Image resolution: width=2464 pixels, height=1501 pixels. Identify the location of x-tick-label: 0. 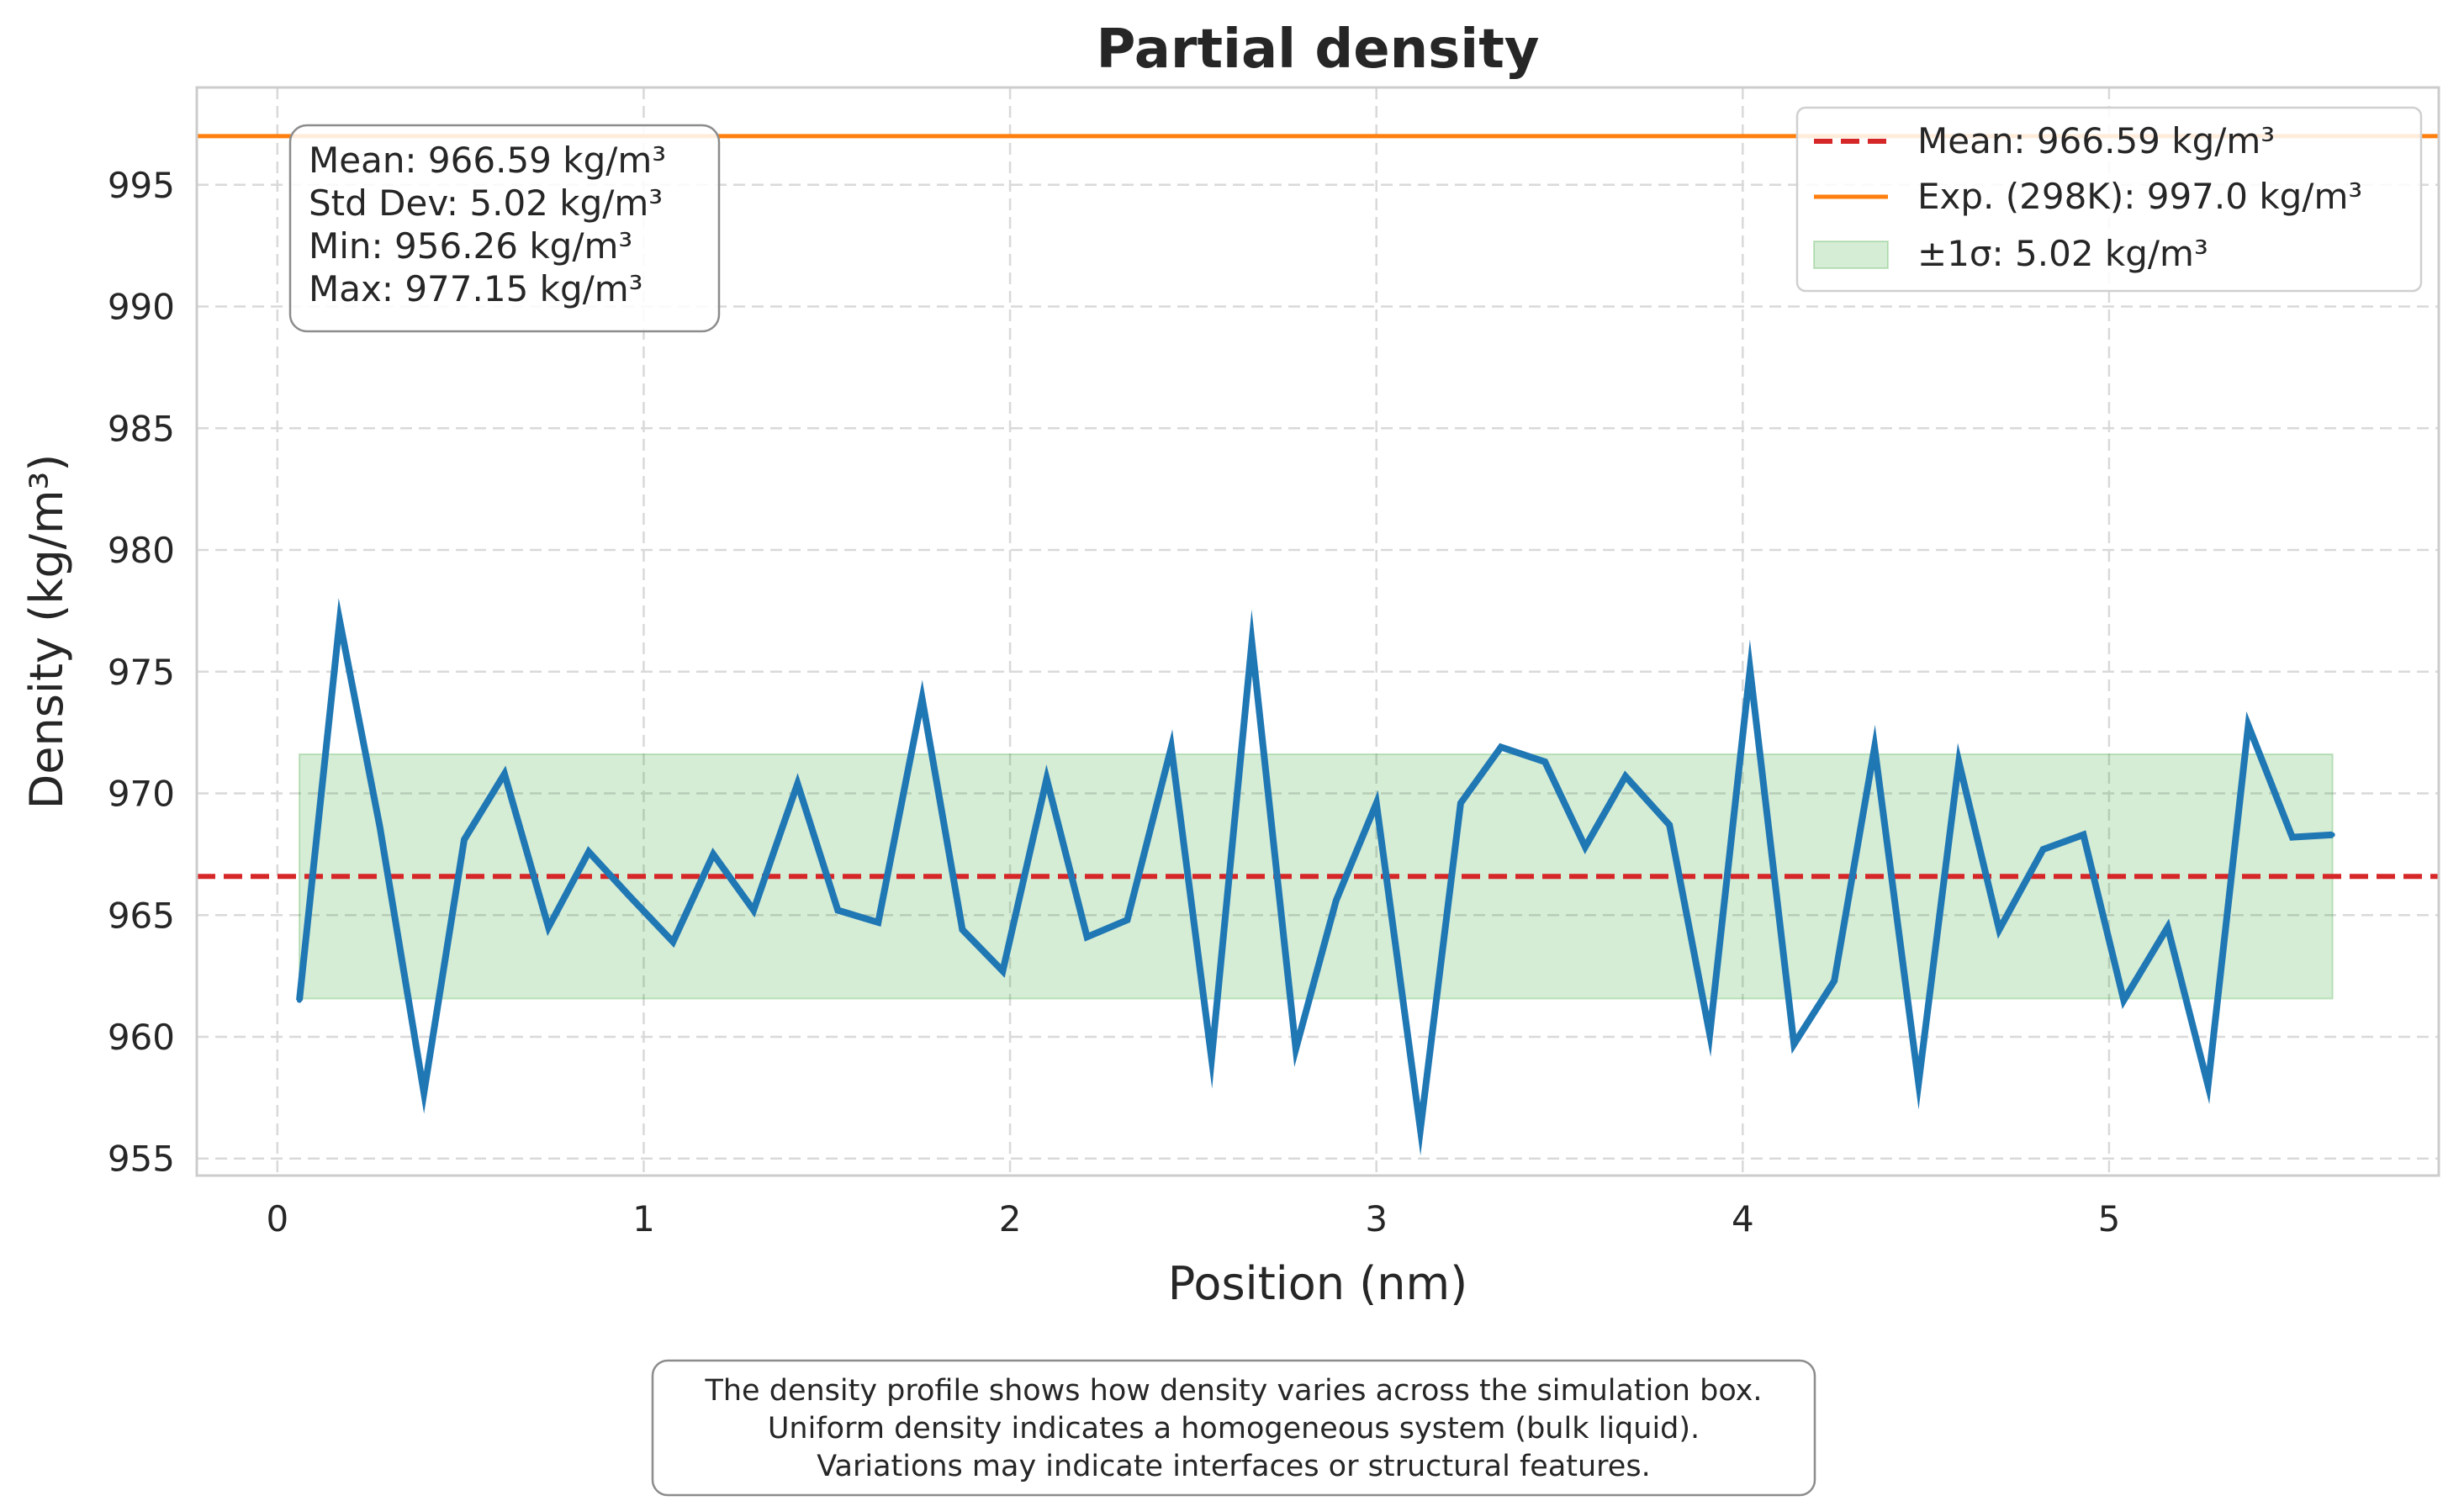
(277, 1218).